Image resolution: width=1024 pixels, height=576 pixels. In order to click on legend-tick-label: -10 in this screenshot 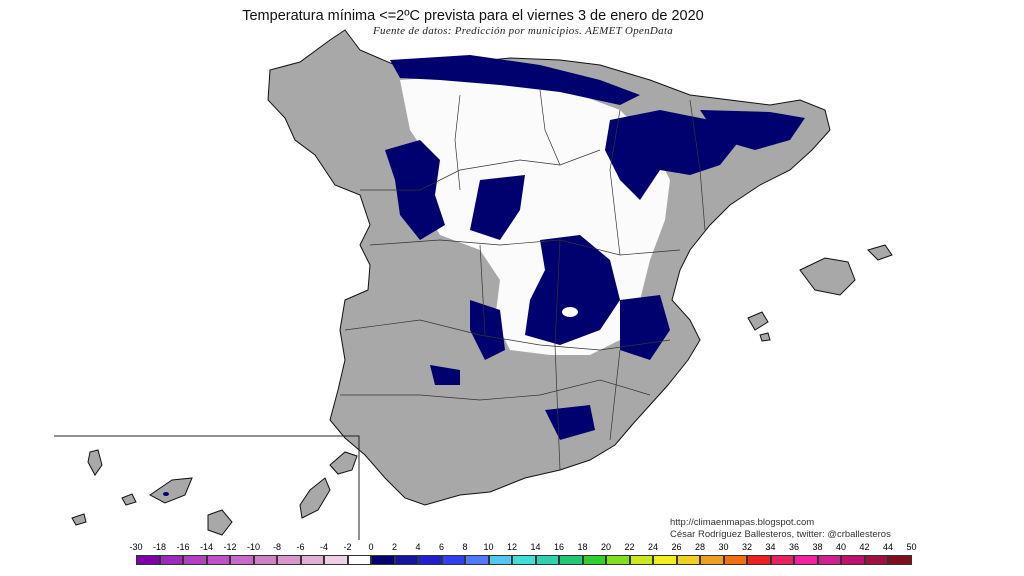, I will do `click(253, 547)`.